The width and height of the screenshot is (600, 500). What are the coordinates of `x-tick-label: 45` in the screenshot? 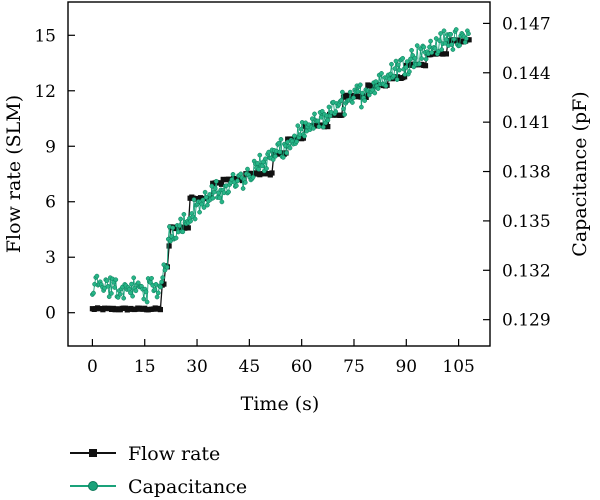 It's located at (250, 367).